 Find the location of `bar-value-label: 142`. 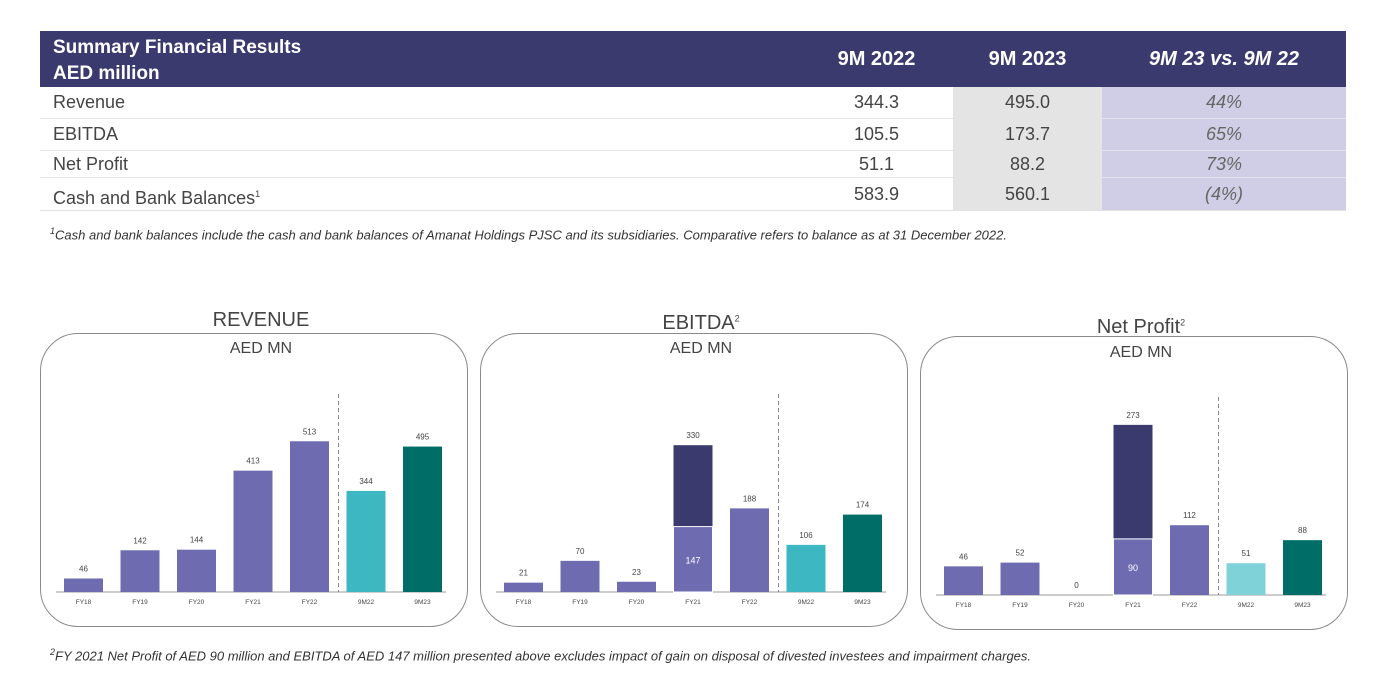

bar-value-label: 142 is located at coordinates (140, 540).